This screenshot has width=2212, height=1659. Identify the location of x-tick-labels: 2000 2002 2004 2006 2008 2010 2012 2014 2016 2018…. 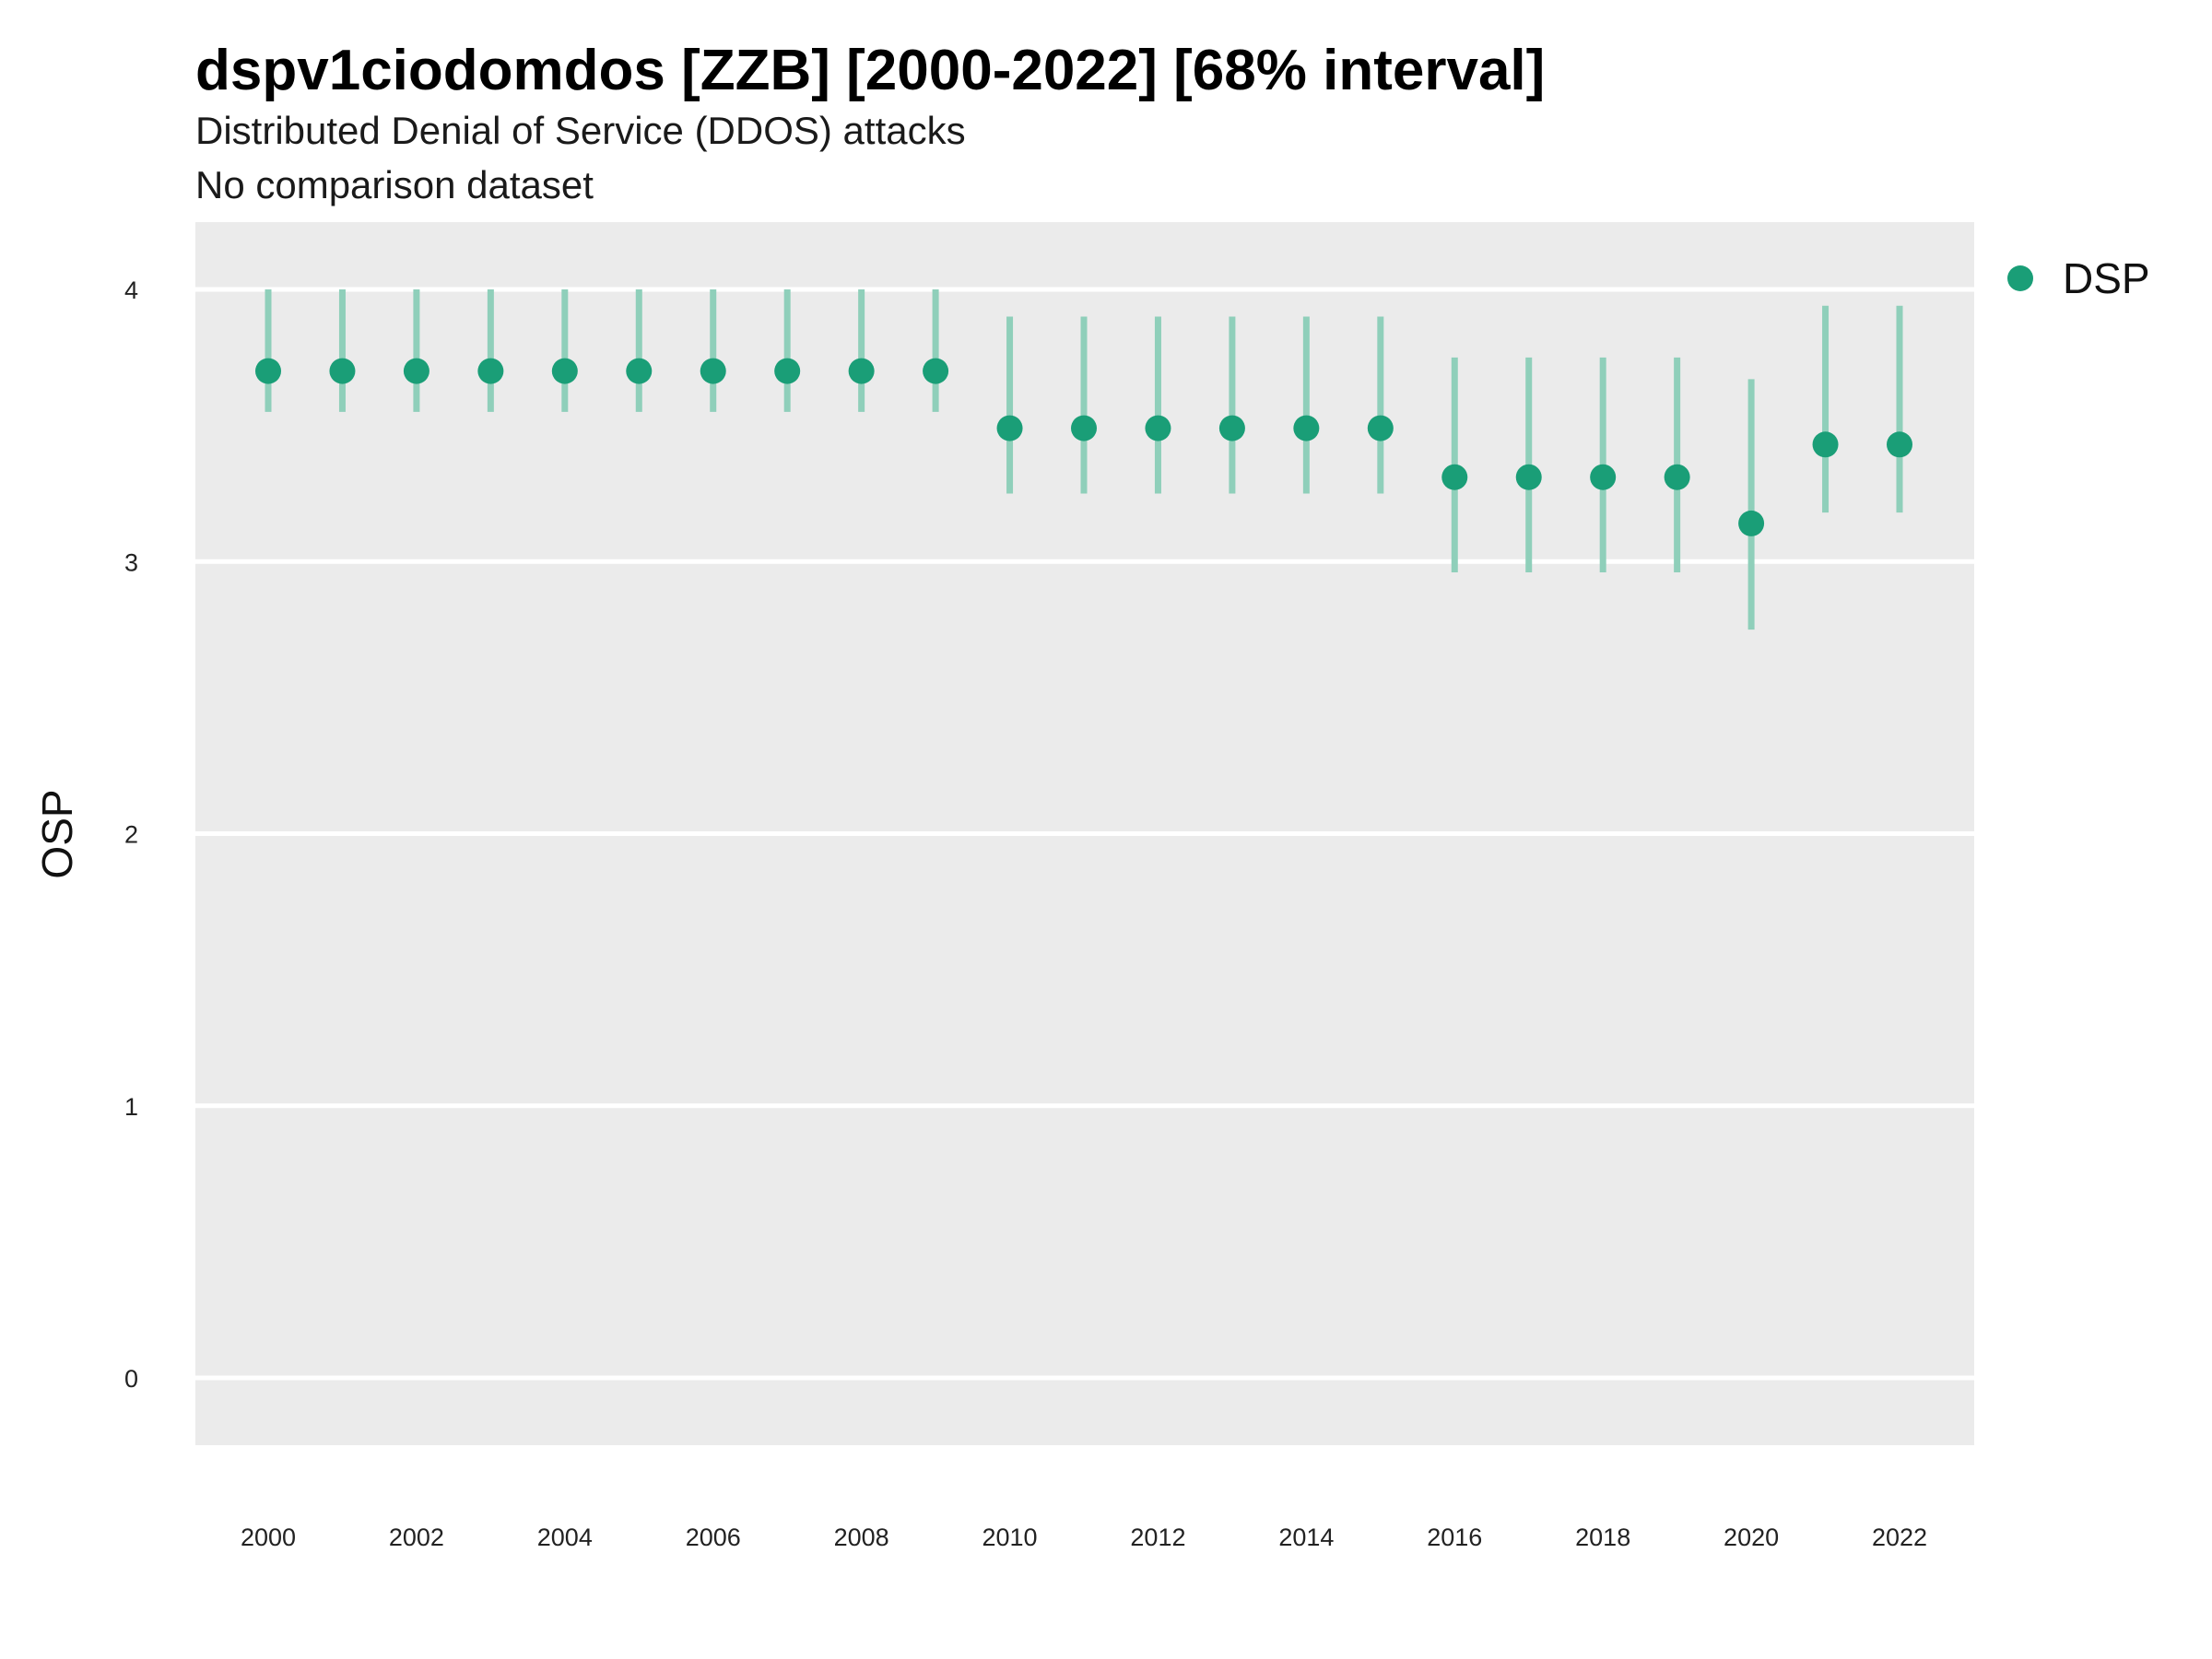
(1084, 1537).